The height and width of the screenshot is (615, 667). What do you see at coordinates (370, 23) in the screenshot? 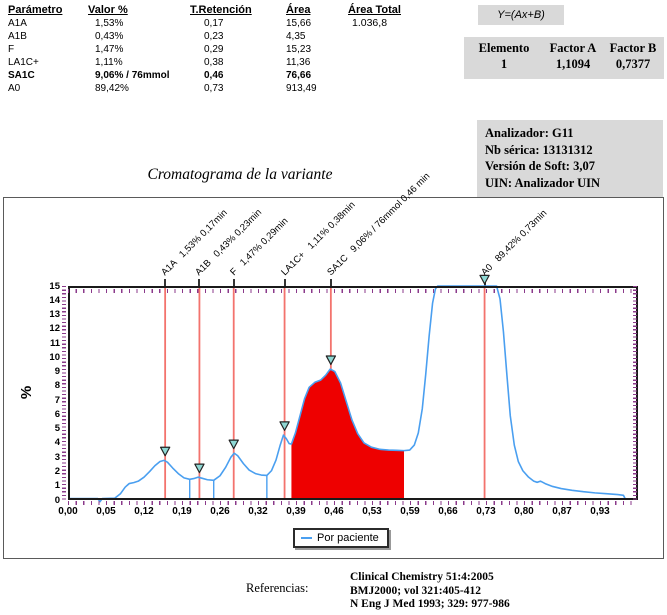
I see `area-total-value: 1.036,8` at bounding box center [370, 23].